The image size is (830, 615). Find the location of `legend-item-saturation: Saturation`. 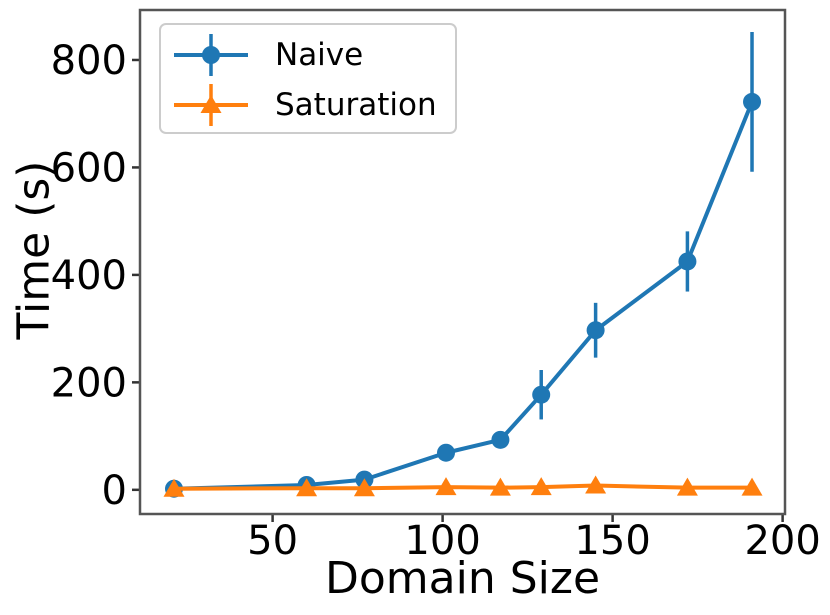

legend-item-saturation: Saturation is located at coordinates (314, 105).